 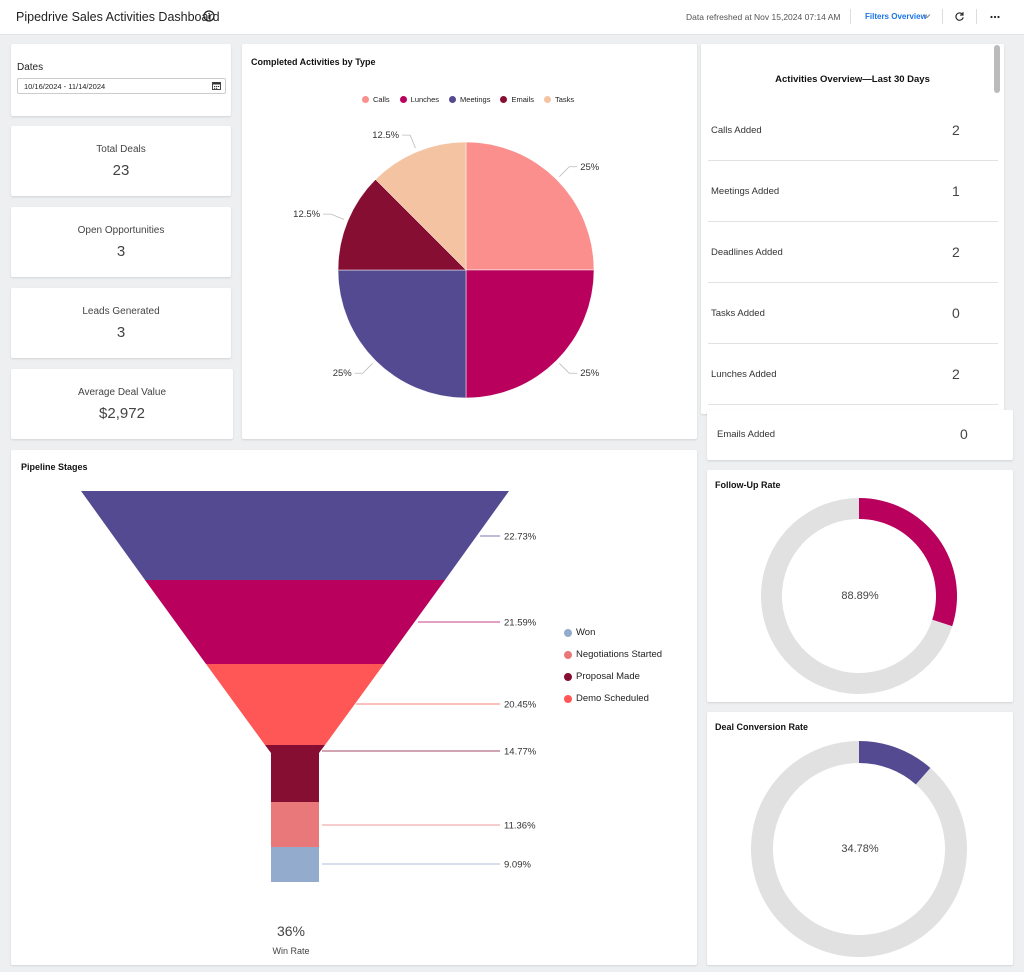 What do you see at coordinates (745, 191) in the screenshot?
I see `overview-row-label: Meetings Added` at bounding box center [745, 191].